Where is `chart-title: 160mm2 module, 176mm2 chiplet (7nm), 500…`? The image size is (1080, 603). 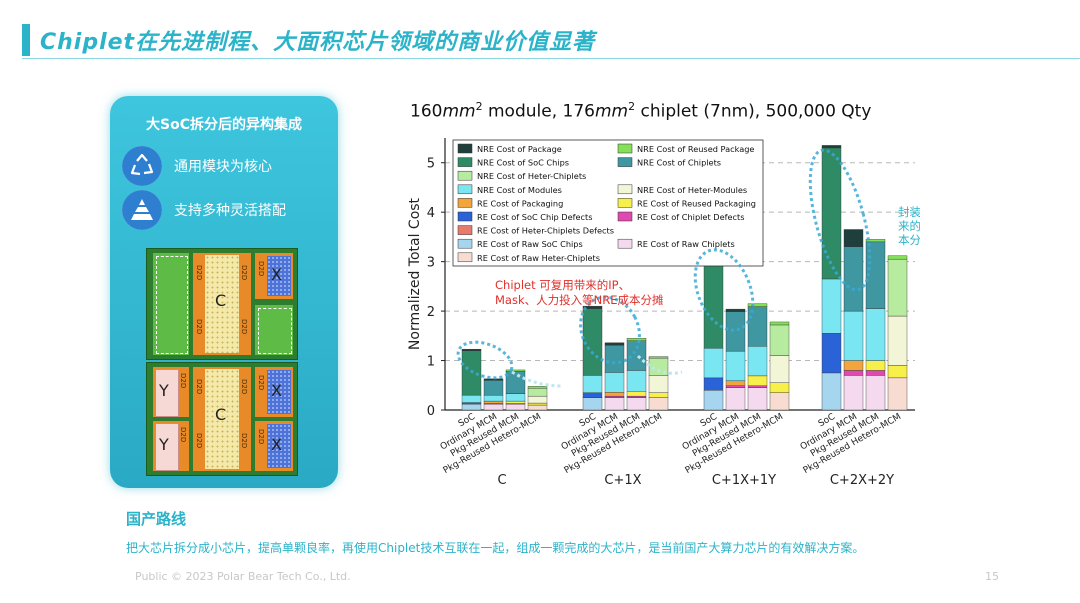
chart-title: 160mm2 module, 176mm2 chiplet (7nm), 500… is located at coordinates (641, 111).